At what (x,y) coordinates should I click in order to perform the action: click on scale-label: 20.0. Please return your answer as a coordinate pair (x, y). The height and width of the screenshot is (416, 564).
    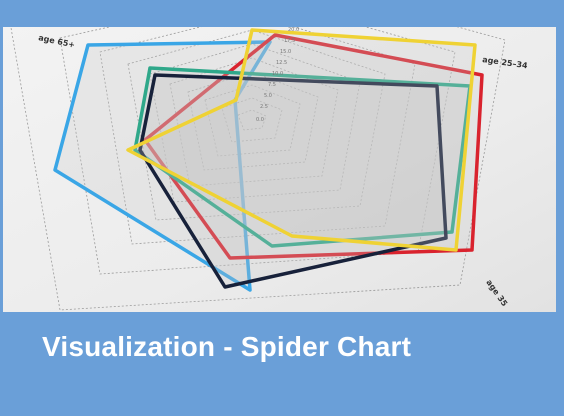
    Looking at the image, I should click on (293, 30).